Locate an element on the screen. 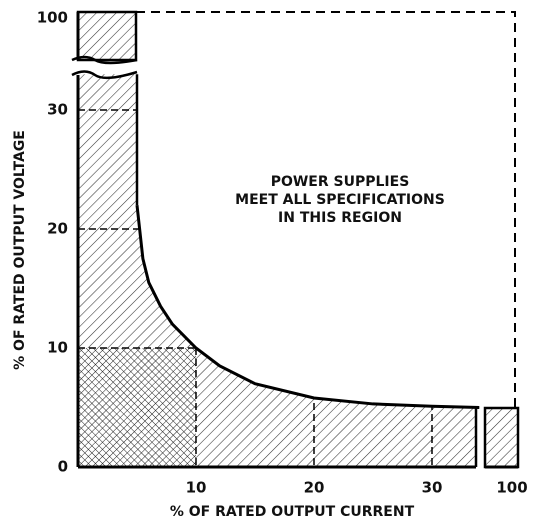  y-tick-label: 20 is located at coordinates (57, 229).